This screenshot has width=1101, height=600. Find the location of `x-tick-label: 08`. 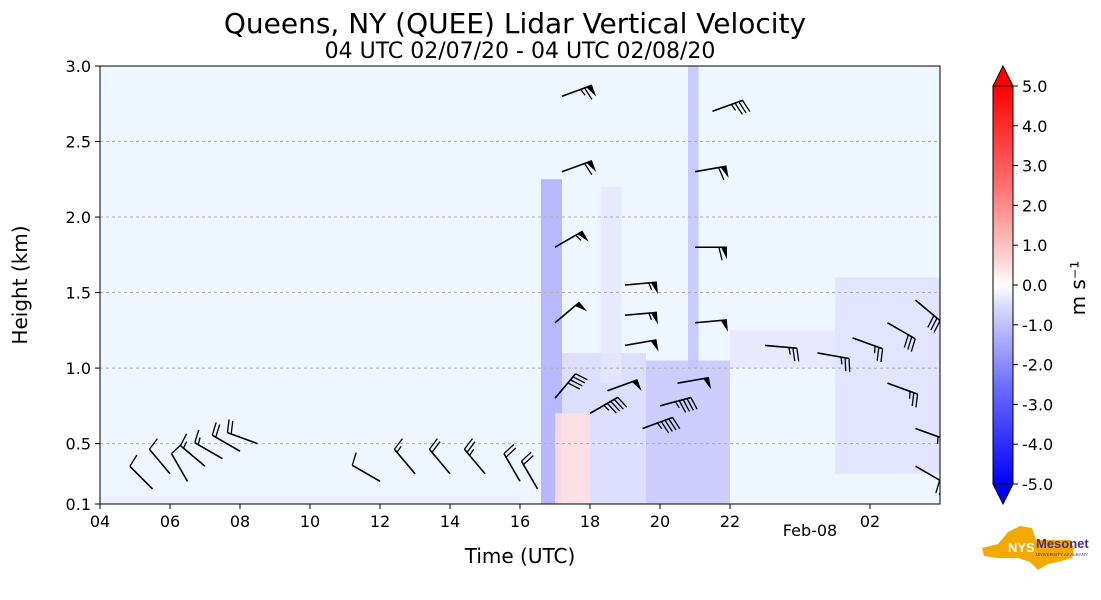

x-tick-label: 08 is located at coordinates (240, 521).